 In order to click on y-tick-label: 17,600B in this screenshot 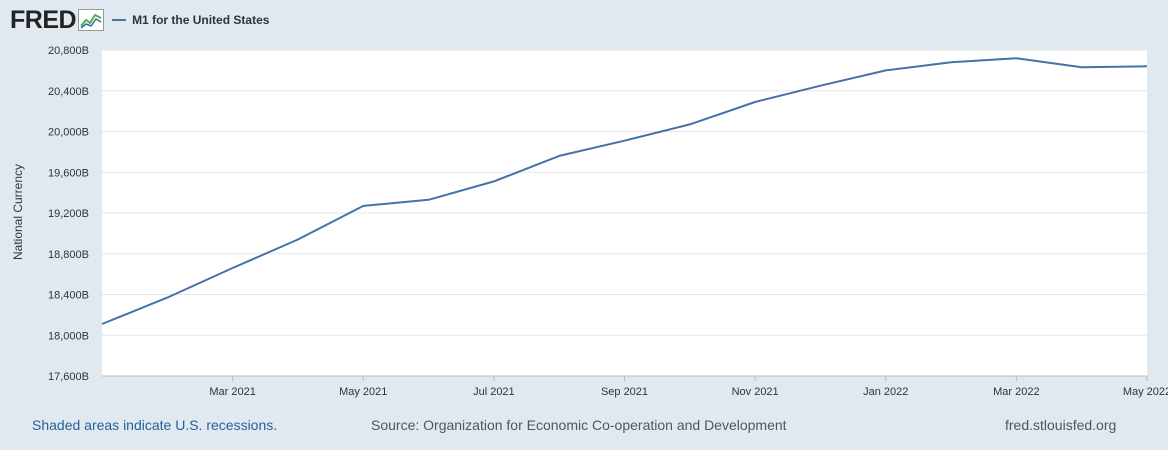, I will do `click(68, 377)`.